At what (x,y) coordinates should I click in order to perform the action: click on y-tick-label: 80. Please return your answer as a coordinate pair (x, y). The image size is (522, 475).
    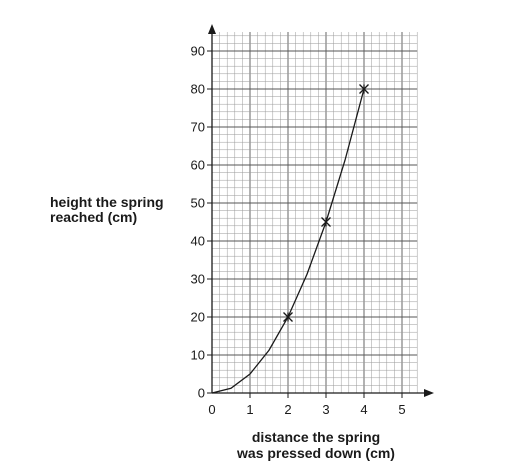
    Looking at the image, I should click on (198, 89).